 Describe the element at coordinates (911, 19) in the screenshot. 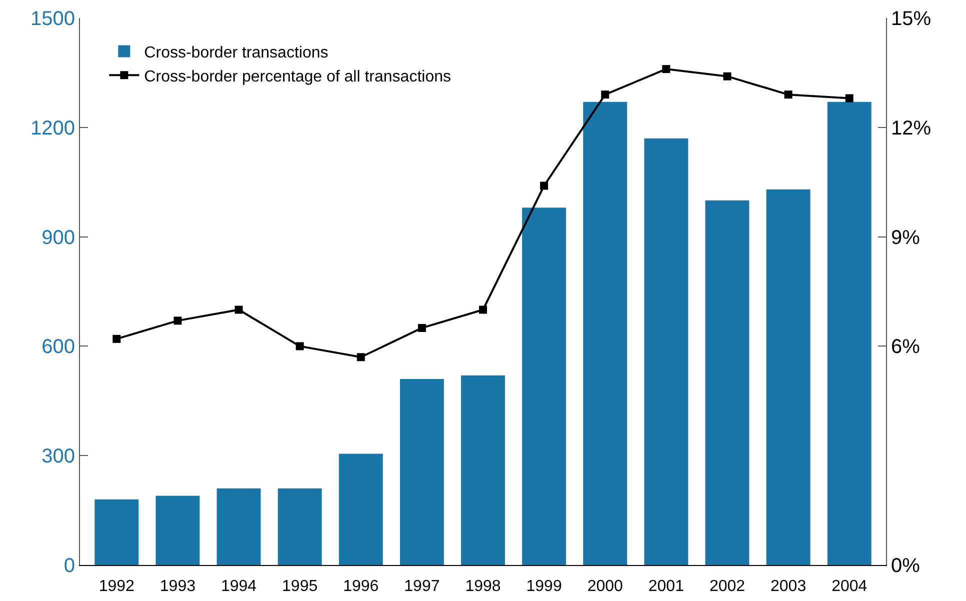

I see `y2-tick-label: 15%` at that location.